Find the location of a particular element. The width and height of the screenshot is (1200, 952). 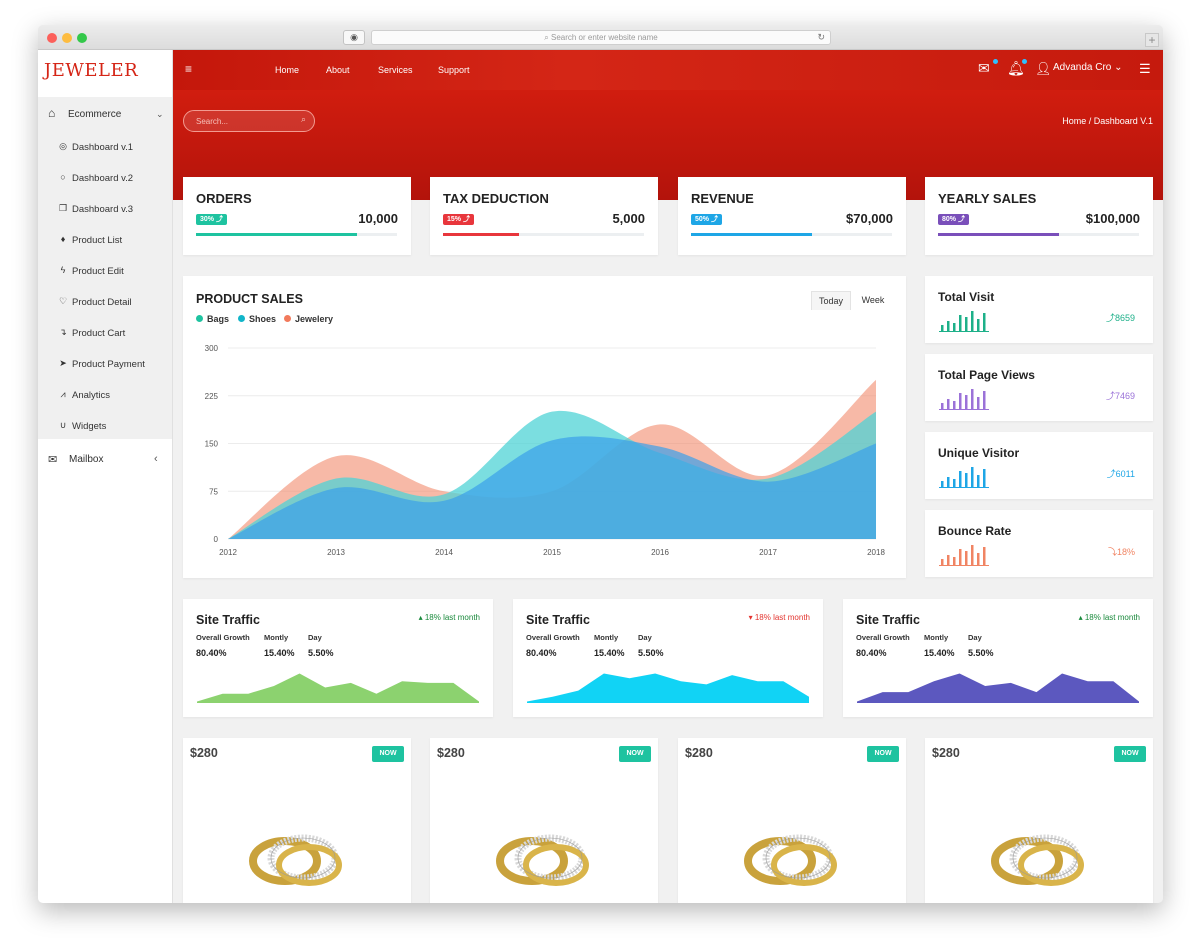

nav-link-support: Support is located at coordinates (454, 70).